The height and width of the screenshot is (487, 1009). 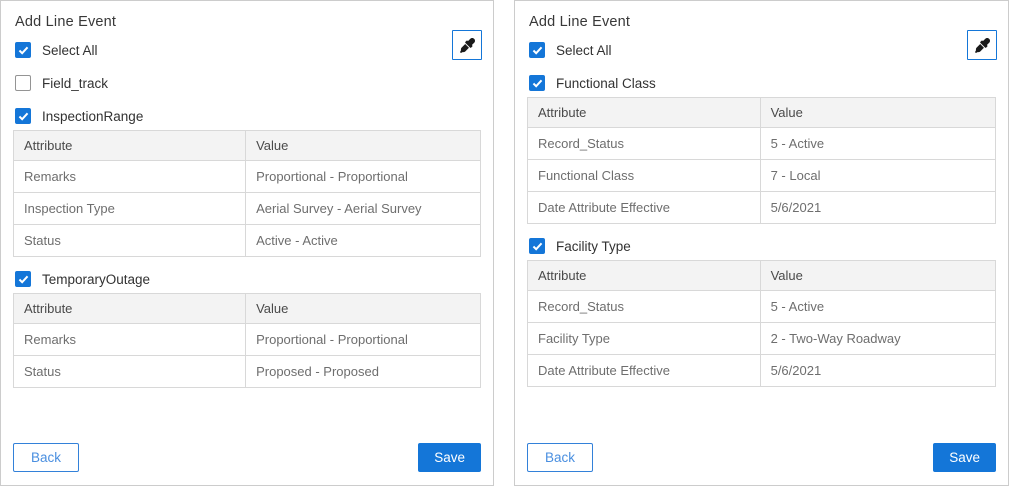 What do you see at coordinates (23, 116) in the screenshot?
I see `inspectionrange-checkbox` at bounding box center [23, 116].